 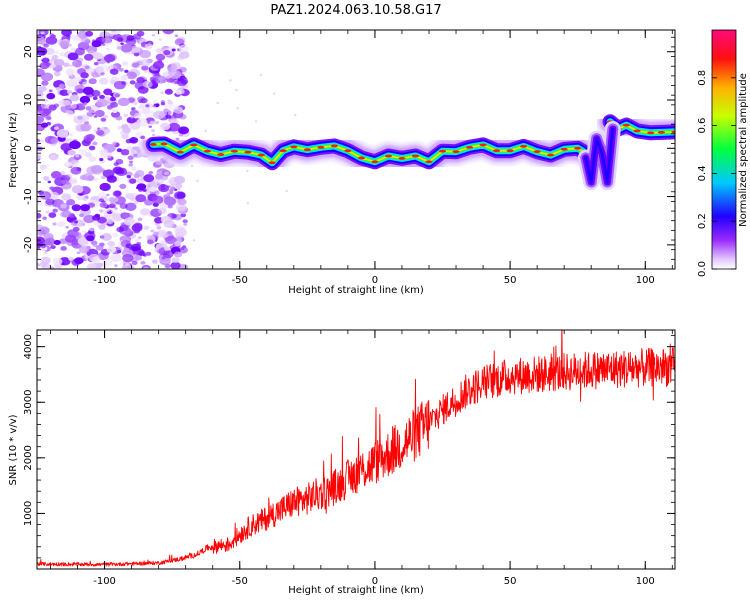 I want to click on spectrogram-y-tick-label: -20, so click(x=28, y=245).